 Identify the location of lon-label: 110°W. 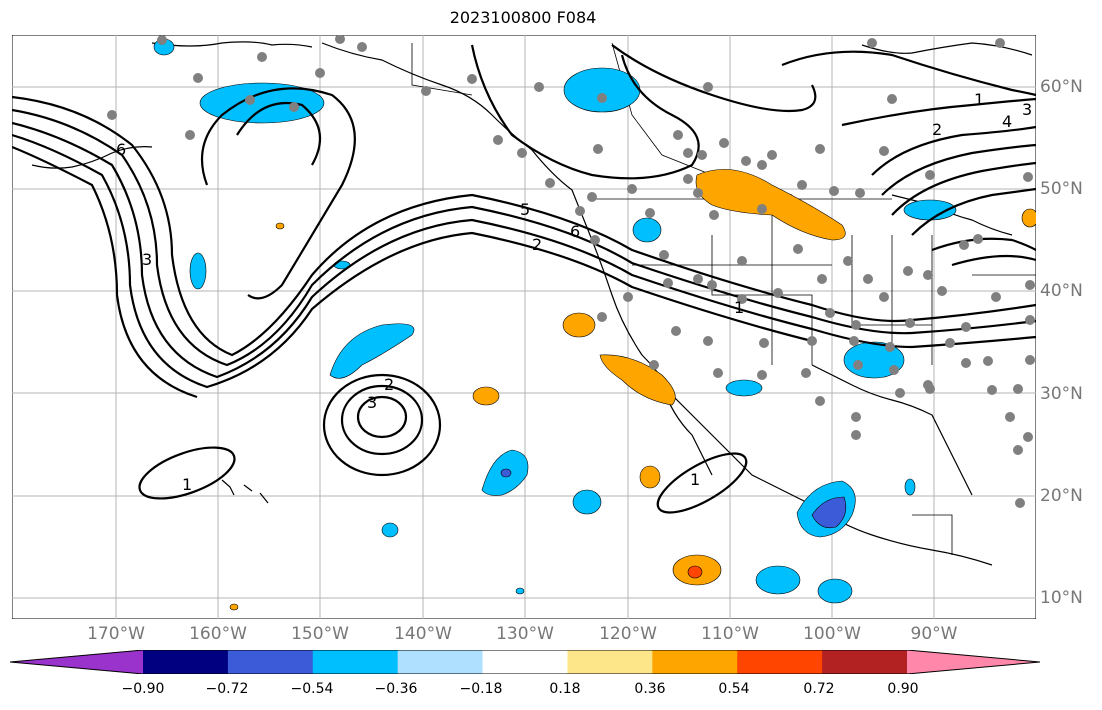
(730, 634).